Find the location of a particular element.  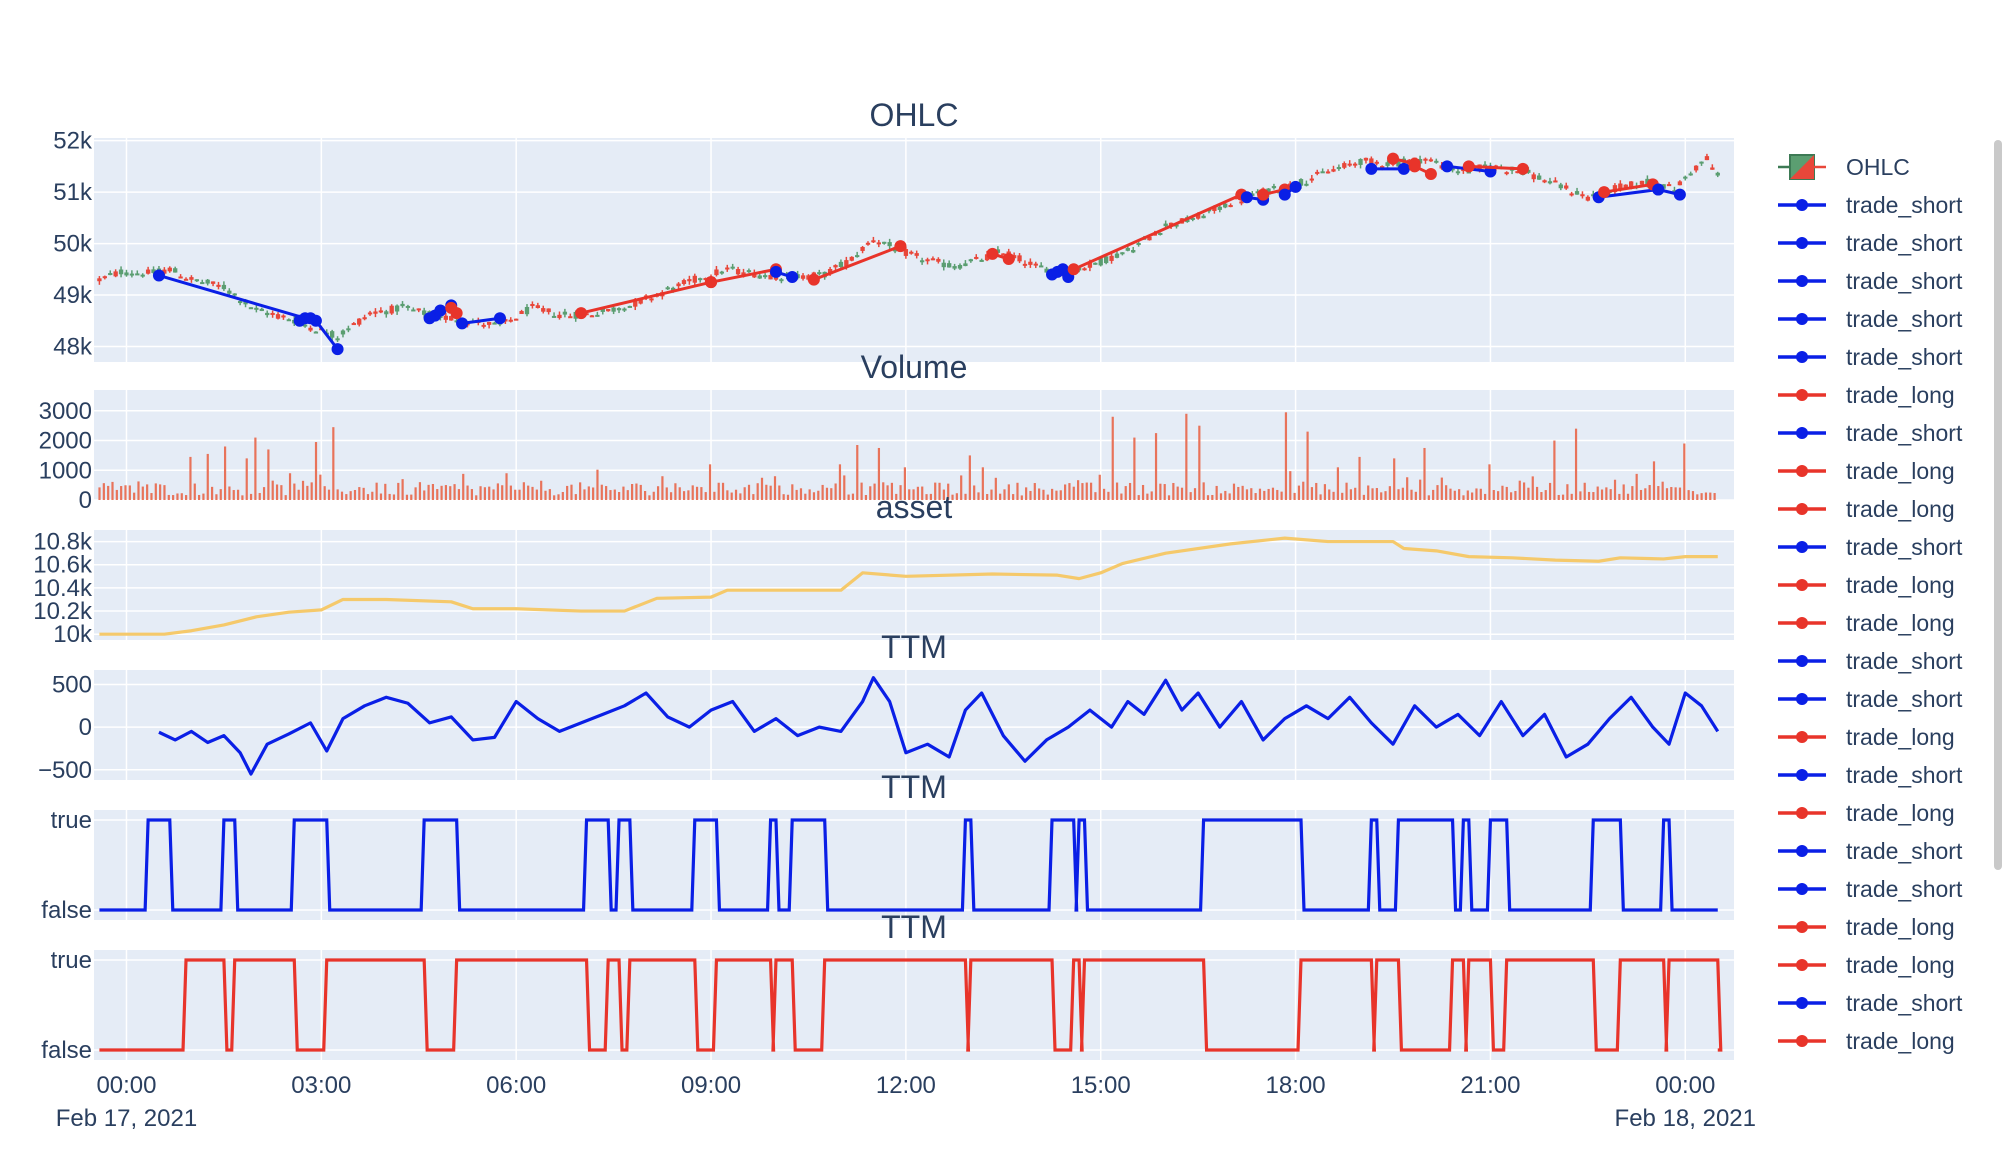

legend-label: OHLC is located at coordinates (1878, 167).